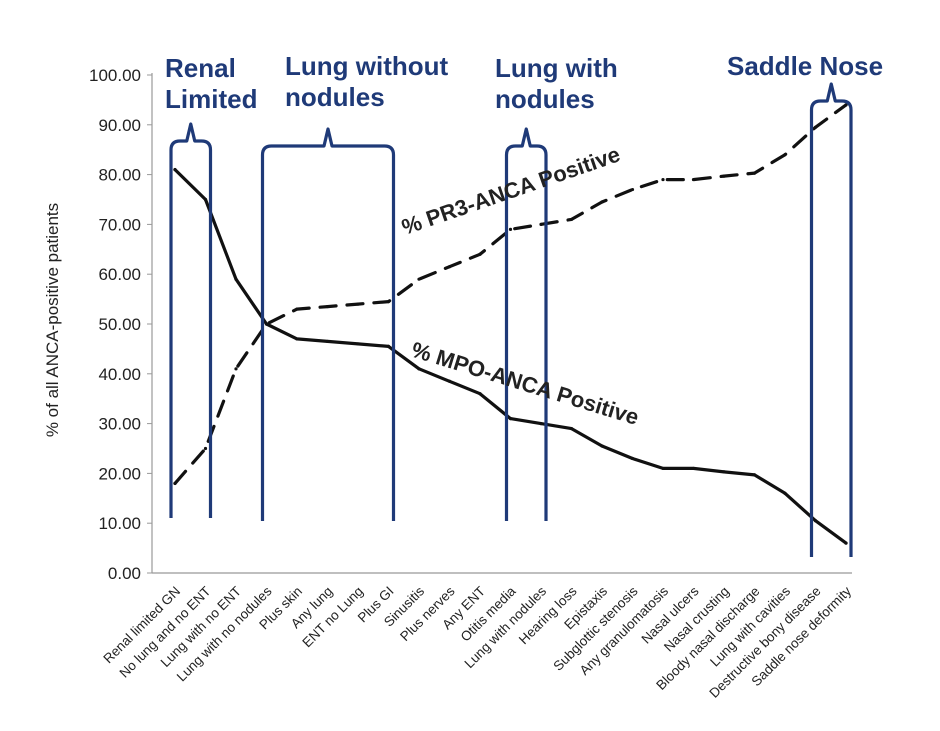 This screenshot has height=731, width=940. What do you see at coordinates (805, 66) in the screenshot?
I see `group-label: Saddle Nose` at bounding box center [805, 66].